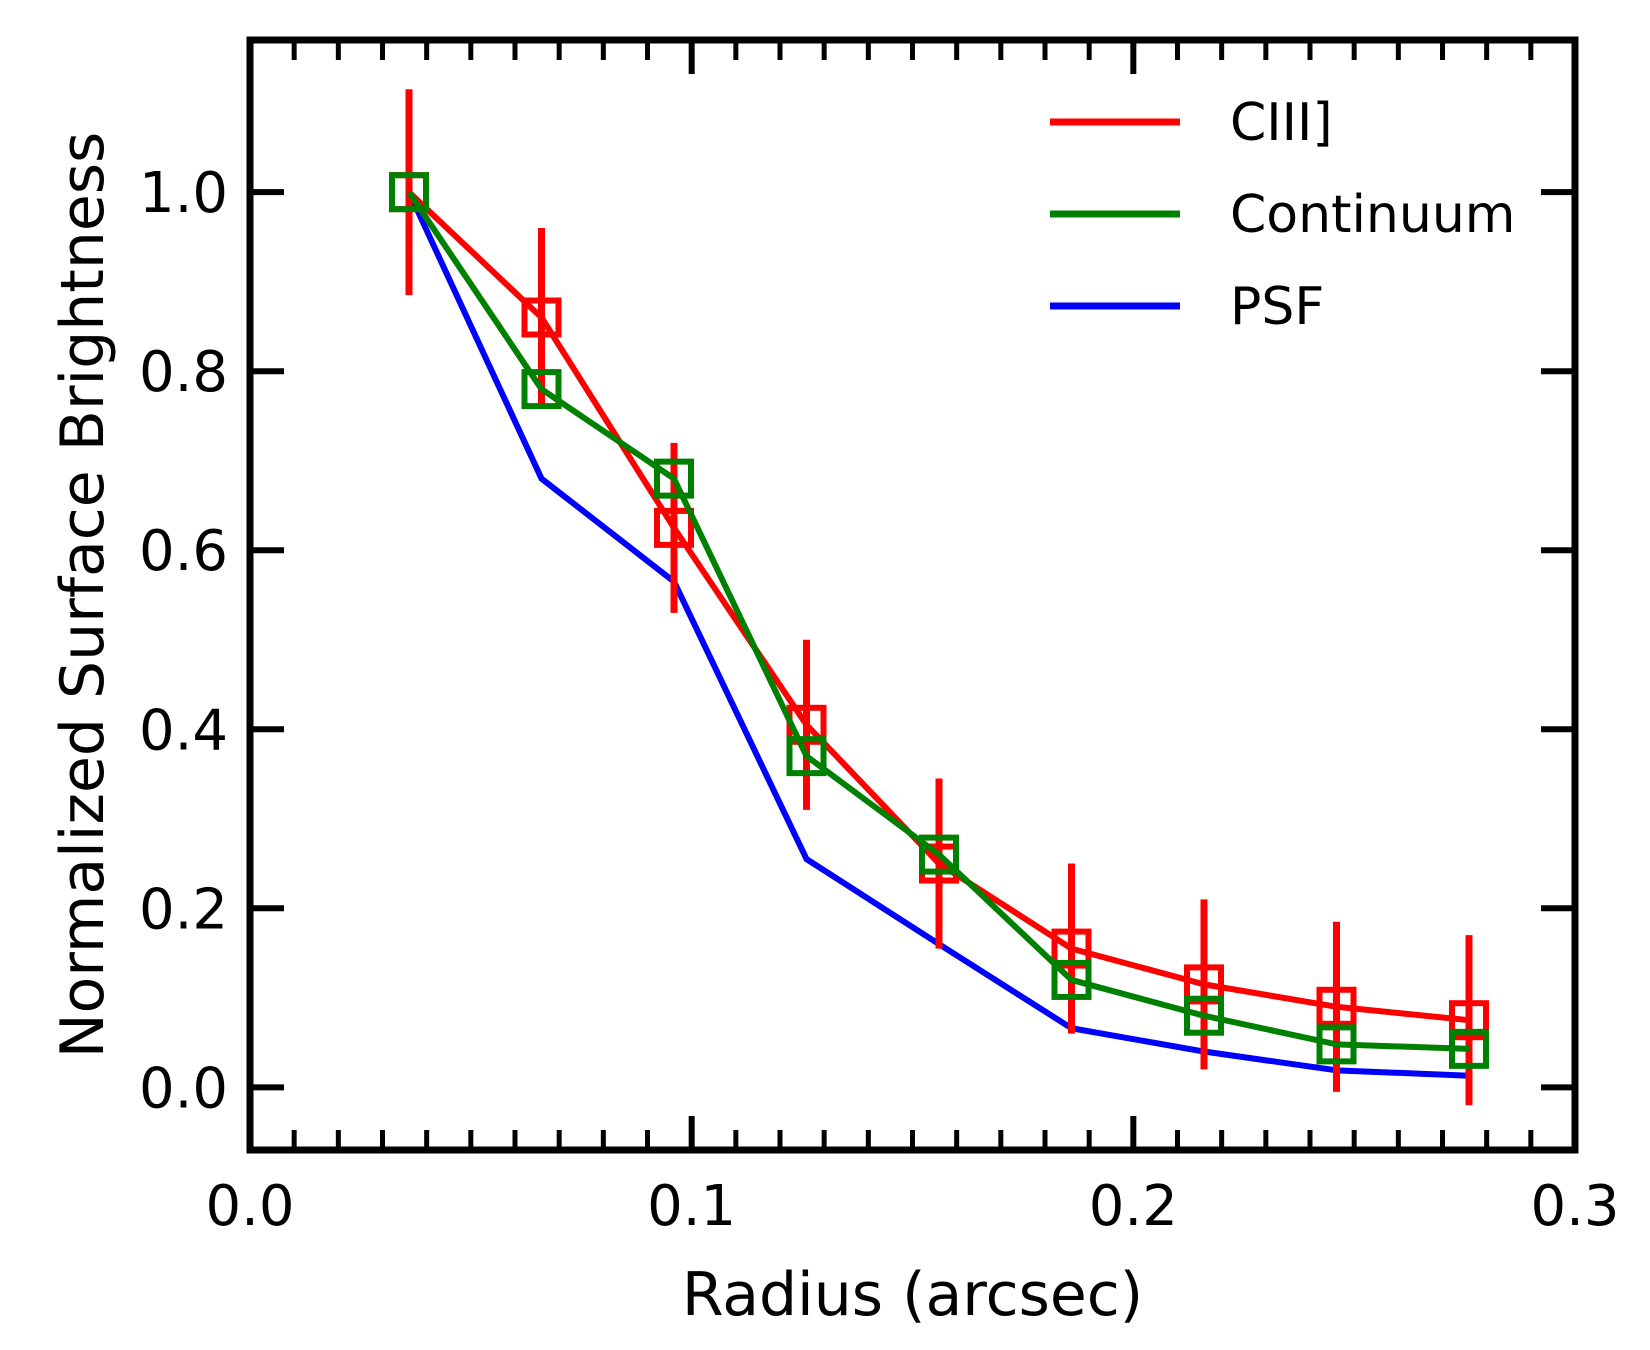 The width and height of the screenshot is (1650, 1350). I want to click on x-tick-label: 0.1, so click(691, 1206).